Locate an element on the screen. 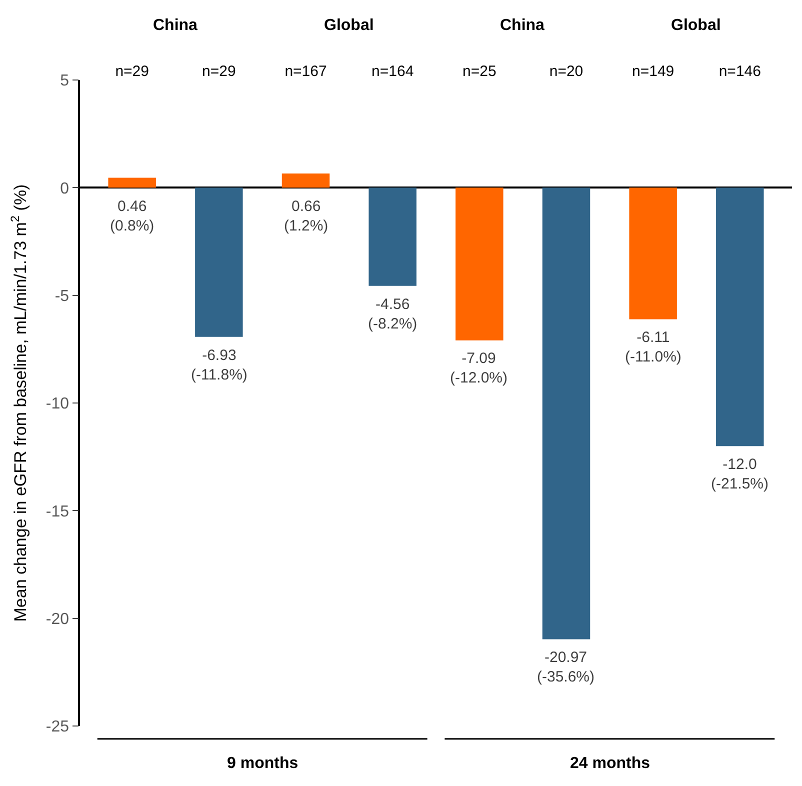 This screenshot has width=802, height=786. data-label: -7.09 (-12.0%) is located at coordinates (479, 368).